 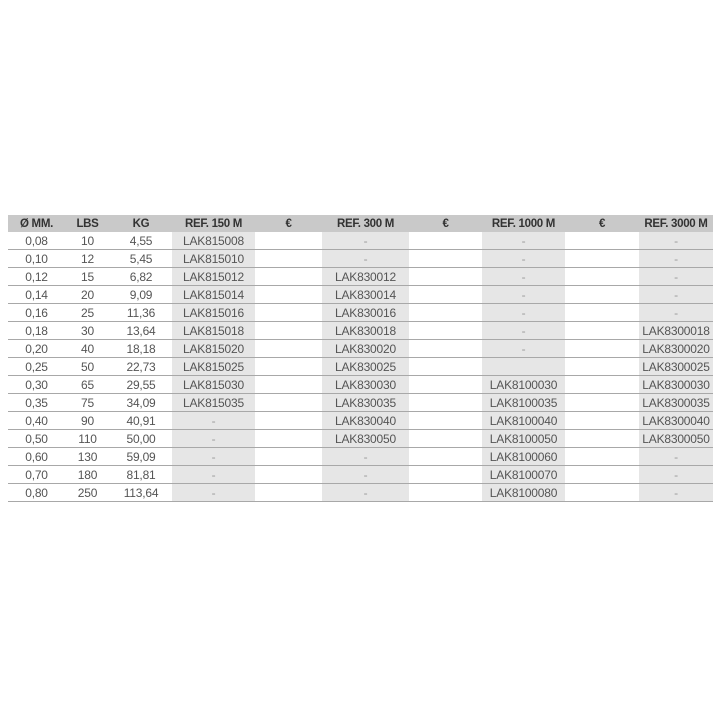 I want to click on cell-lbs: 12, so click(x=87, y=258).